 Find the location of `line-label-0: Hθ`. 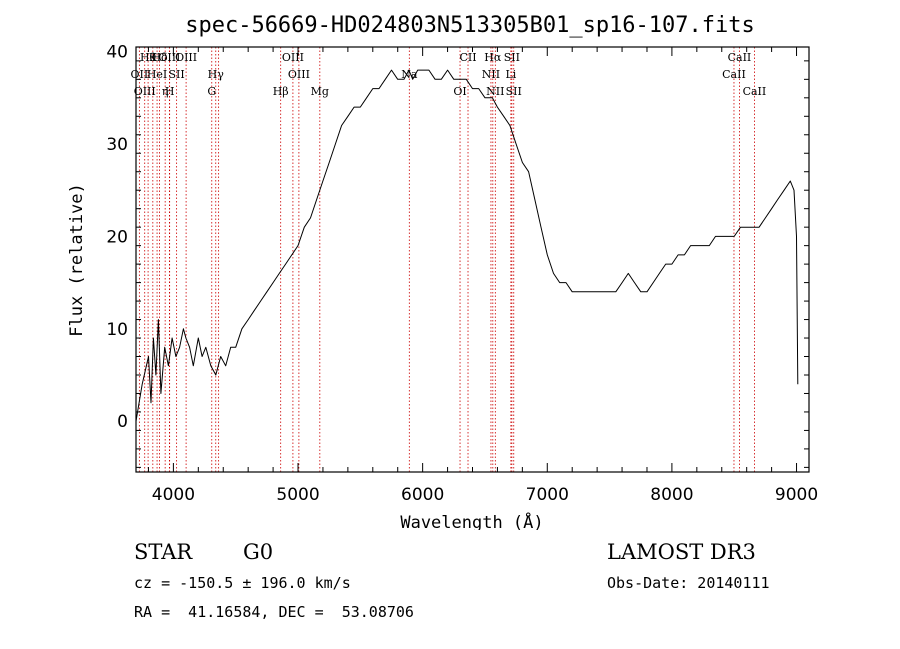

line-label-0: Hθ is located at coordinates (148, 57).